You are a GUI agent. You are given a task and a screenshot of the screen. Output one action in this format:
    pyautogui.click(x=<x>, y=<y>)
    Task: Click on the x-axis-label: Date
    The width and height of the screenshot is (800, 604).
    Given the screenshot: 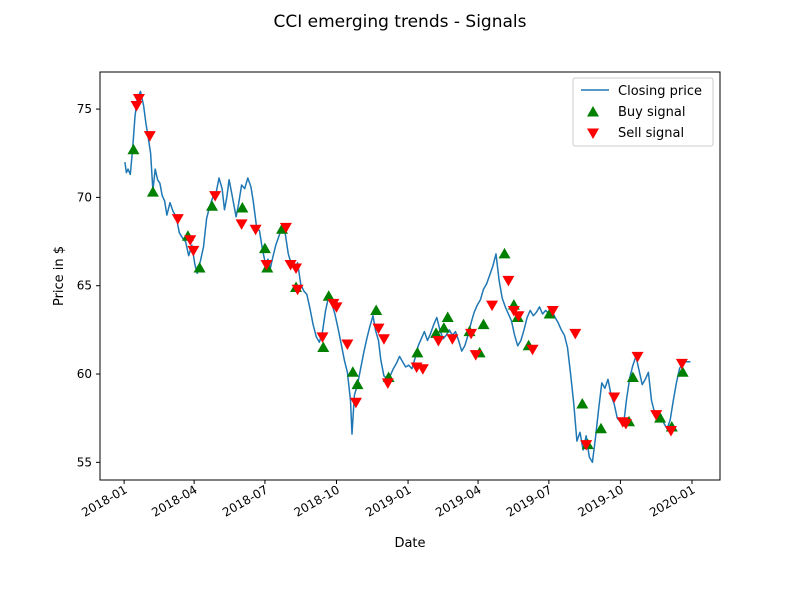 What is the action you would take?
    pyautogui.click(x=409, y=543)
    